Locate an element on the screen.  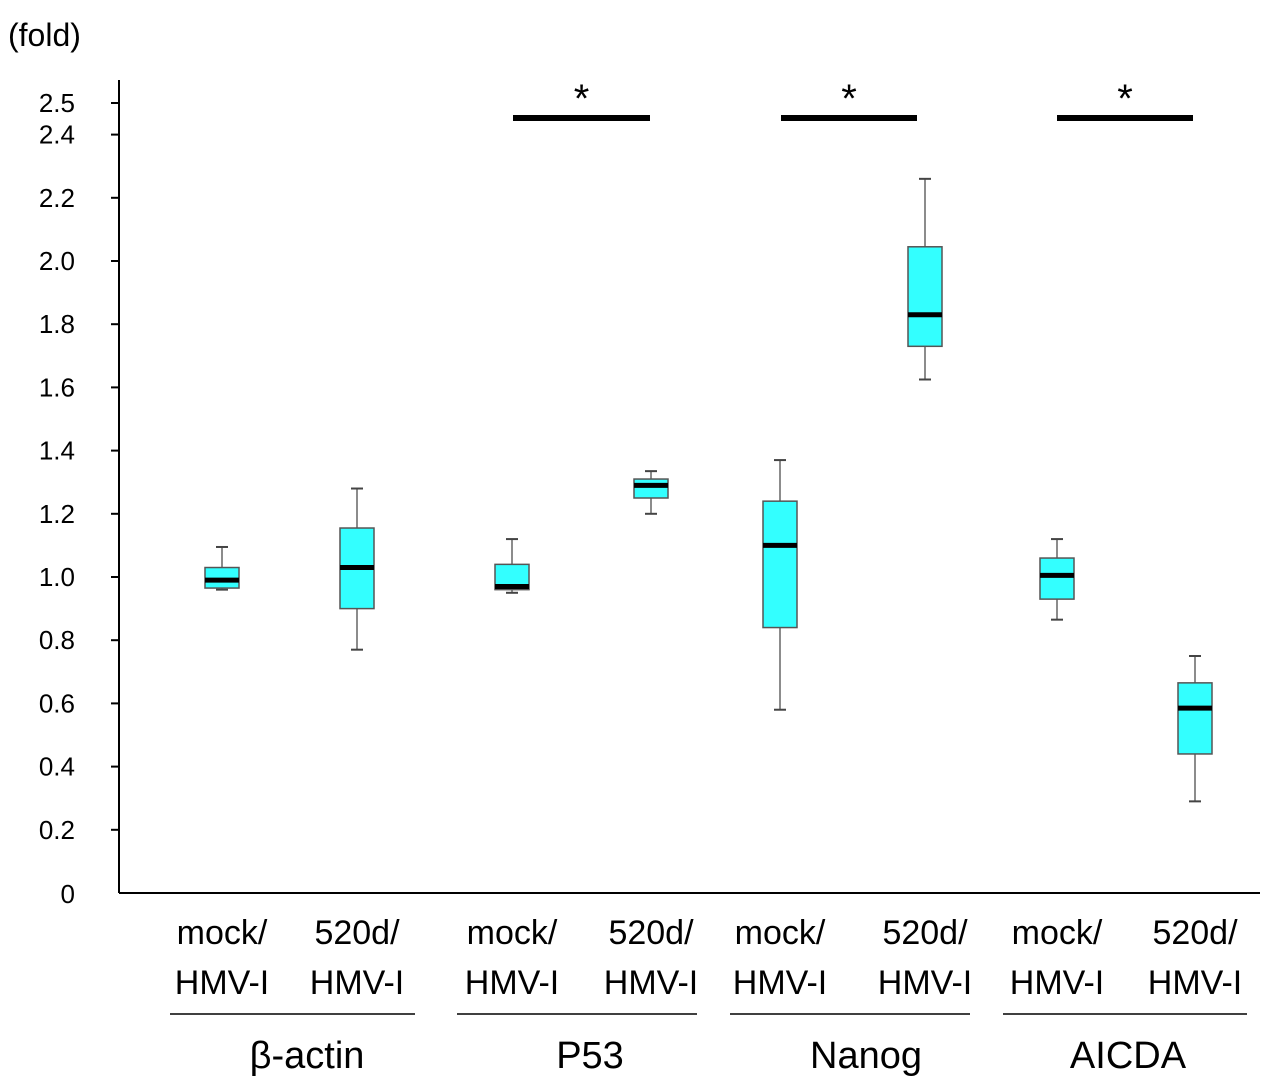
y-tick-label: 0.8 is located at coordinates (57, 640).